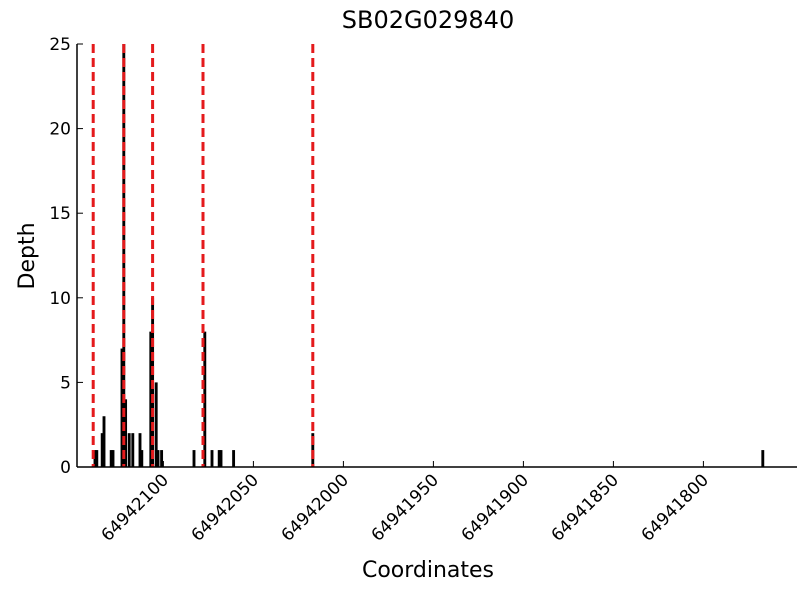 The image size is (800, 600). What do you see at coordinates (495, 507) in the screenshot?
I see `x-tick-label: 64941900` at bounding box center [495, 507].